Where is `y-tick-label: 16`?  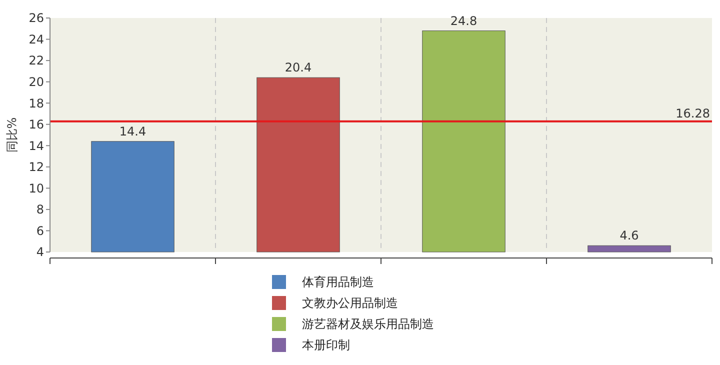
y-tick-label: 16 is located at coordinates (36, 125).